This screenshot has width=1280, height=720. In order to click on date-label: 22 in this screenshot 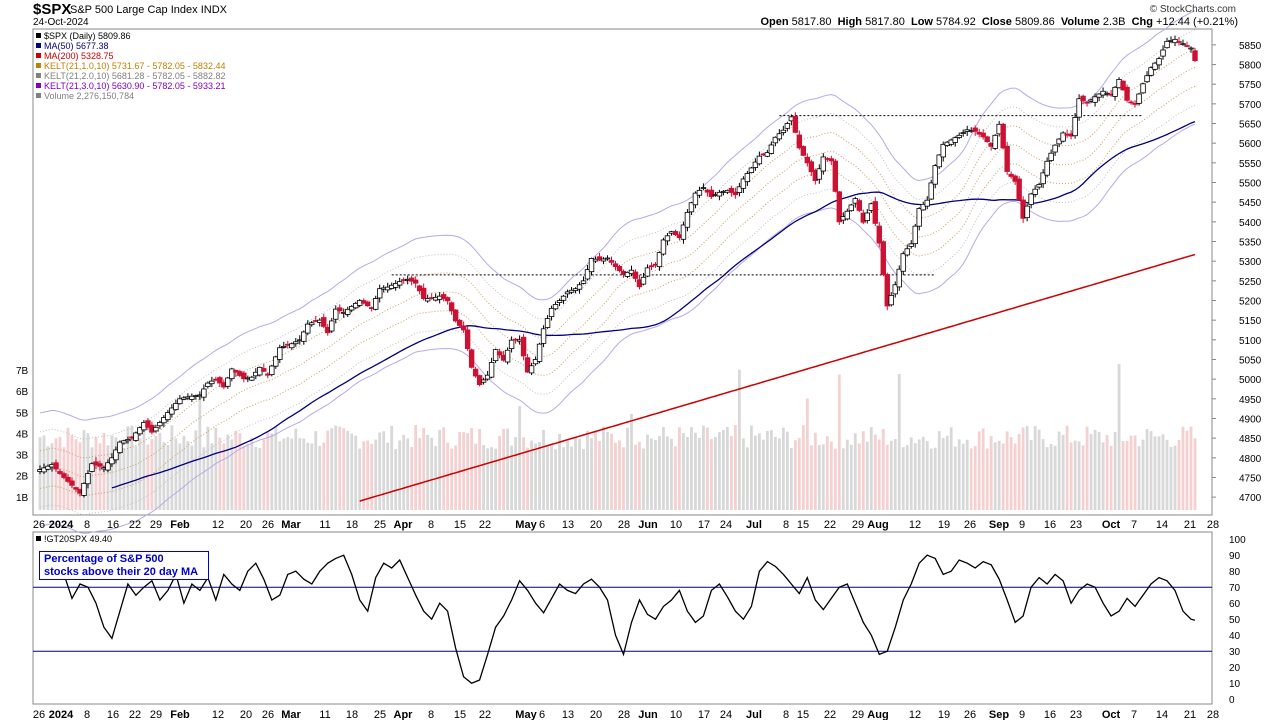, I will do `click(135, 525)`.